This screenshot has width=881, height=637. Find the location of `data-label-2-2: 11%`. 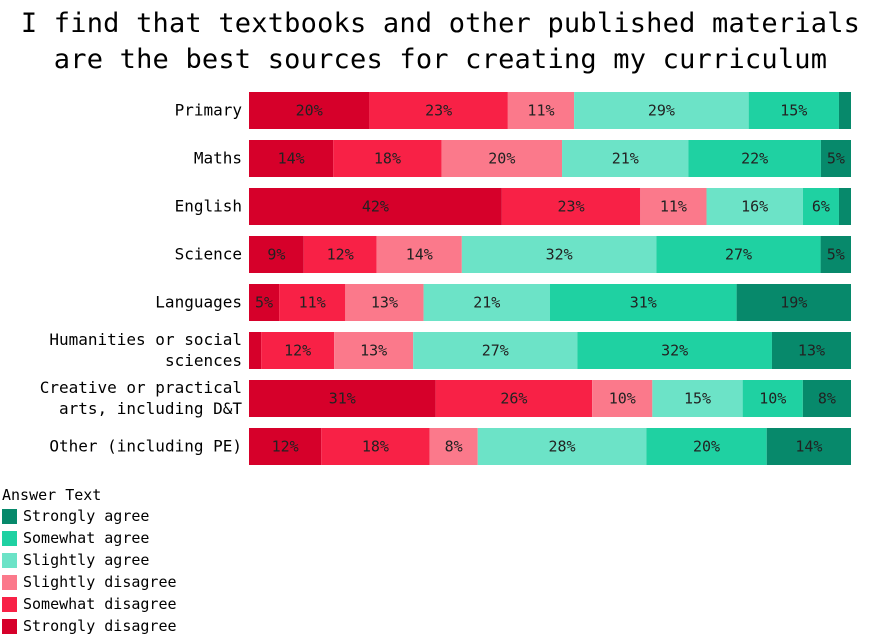

data-label-2-2: 11% is located at coordinates (673, 207).